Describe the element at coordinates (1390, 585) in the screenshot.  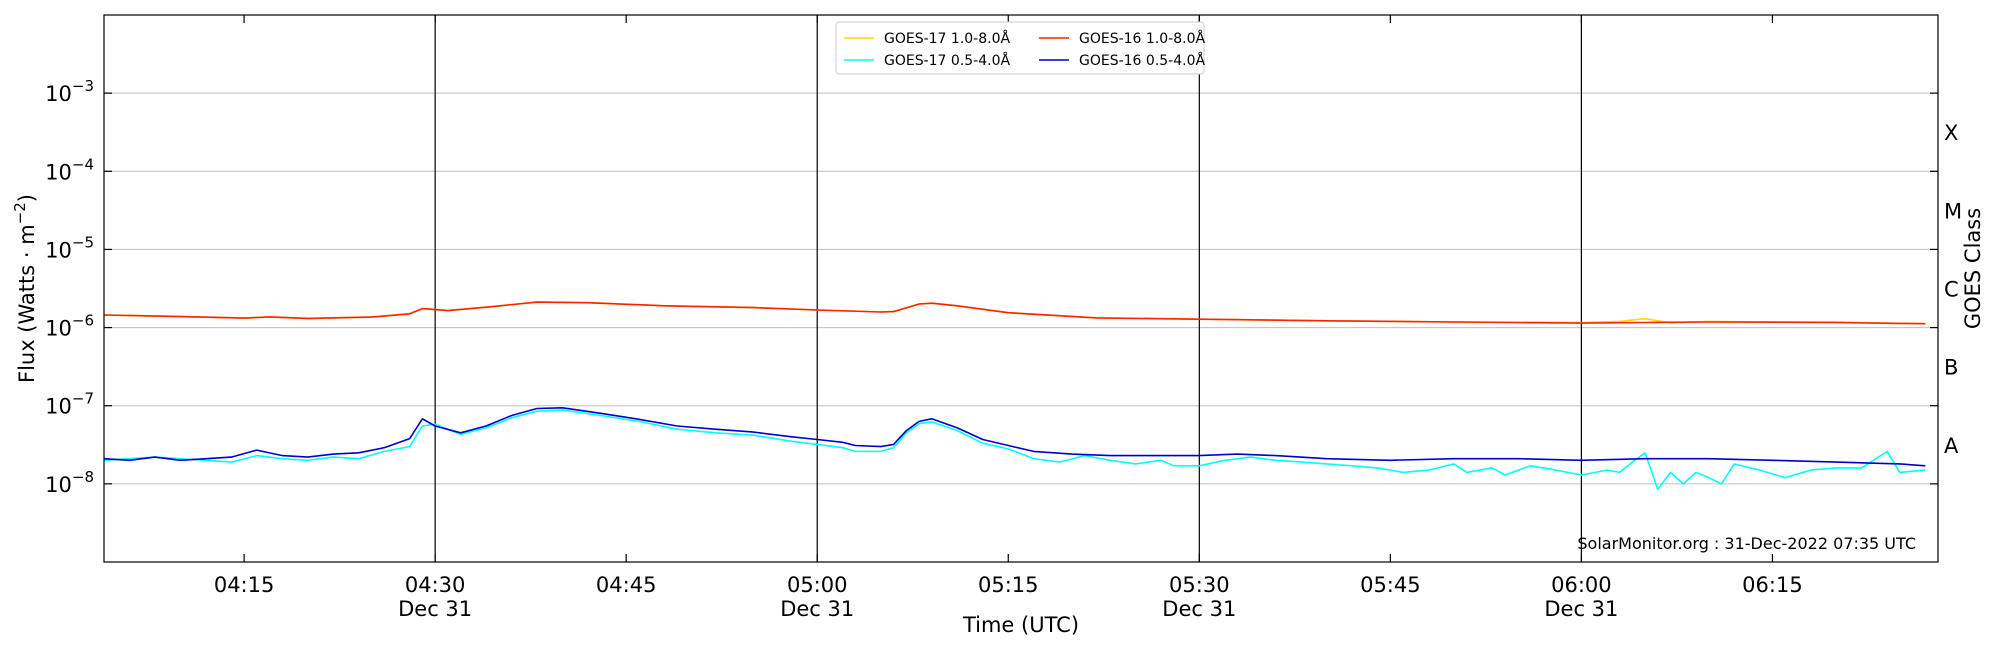
I see `x-tick-label: 05:45` at that location.